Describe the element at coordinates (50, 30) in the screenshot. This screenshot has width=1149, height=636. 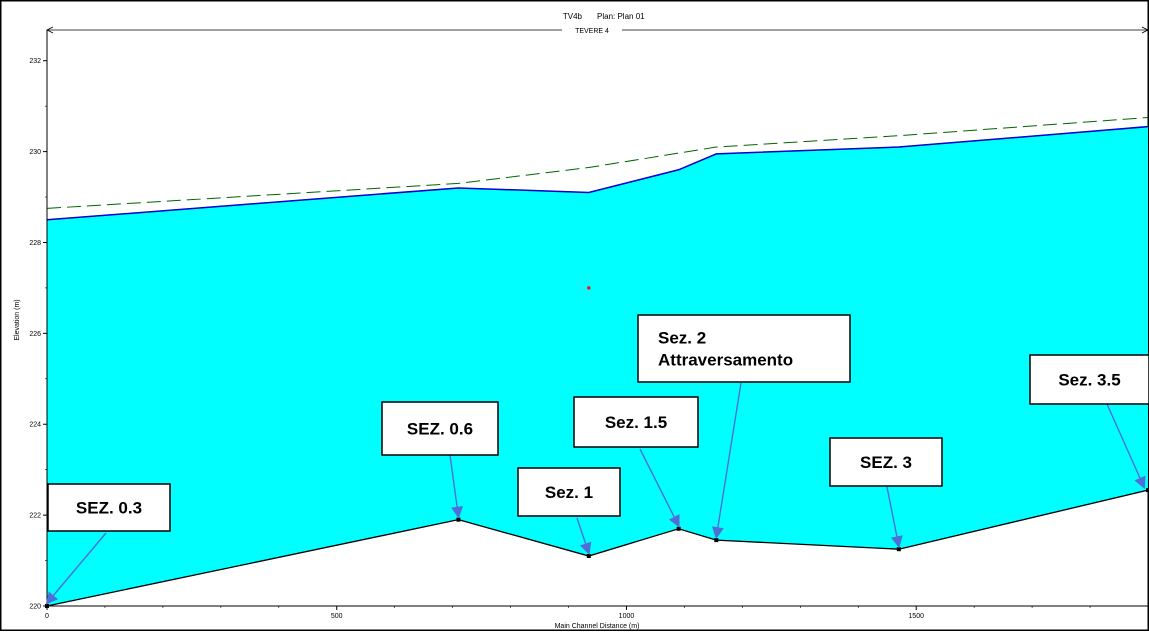
I see `reach-arrow-left` at that location.